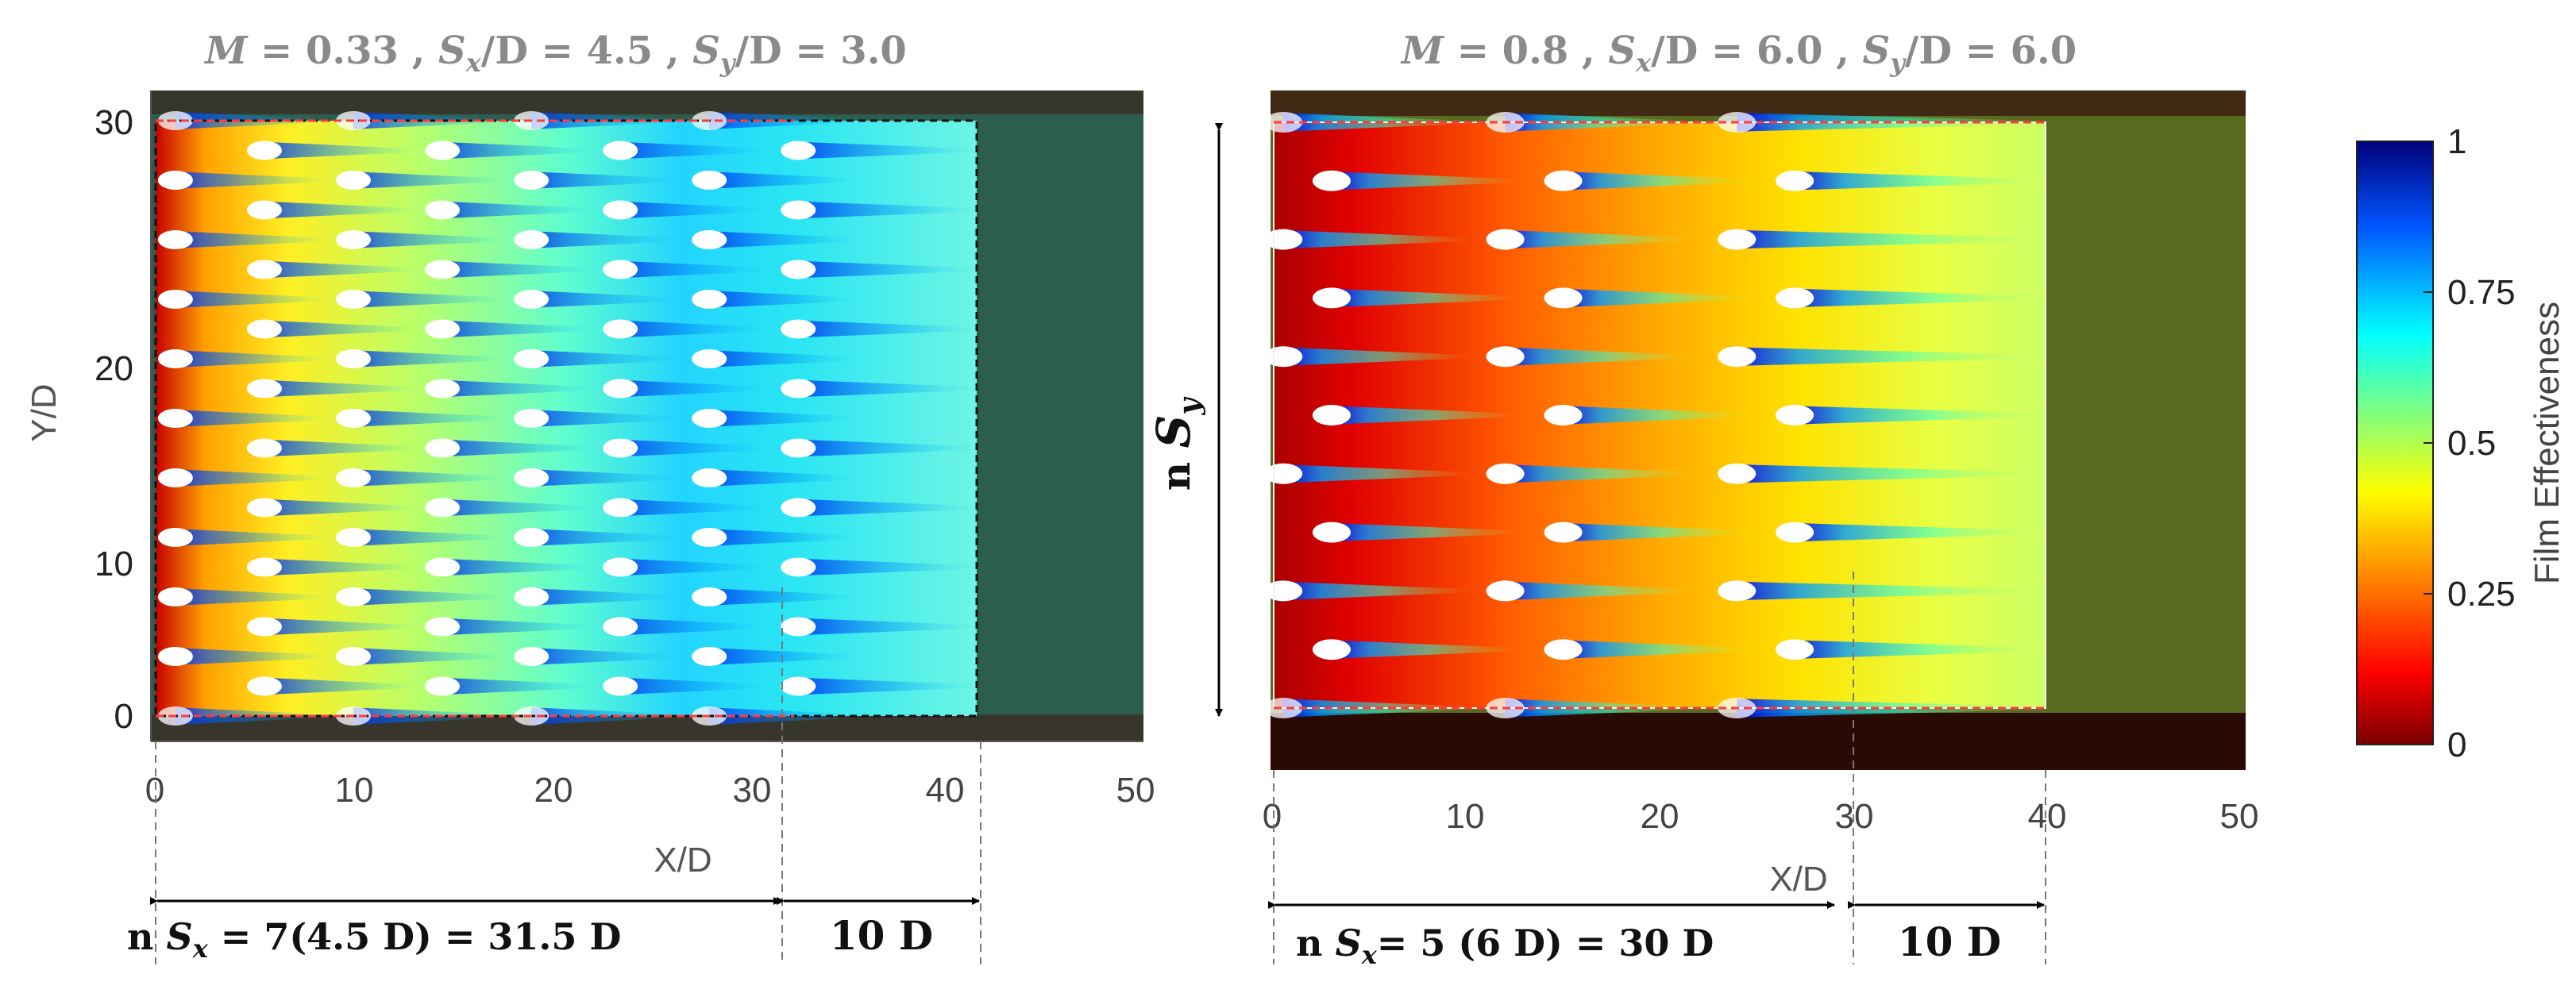  Describe the element at coordinates (553, 790) in the screenshot. I see `left-xtick-label: 20` at that location.